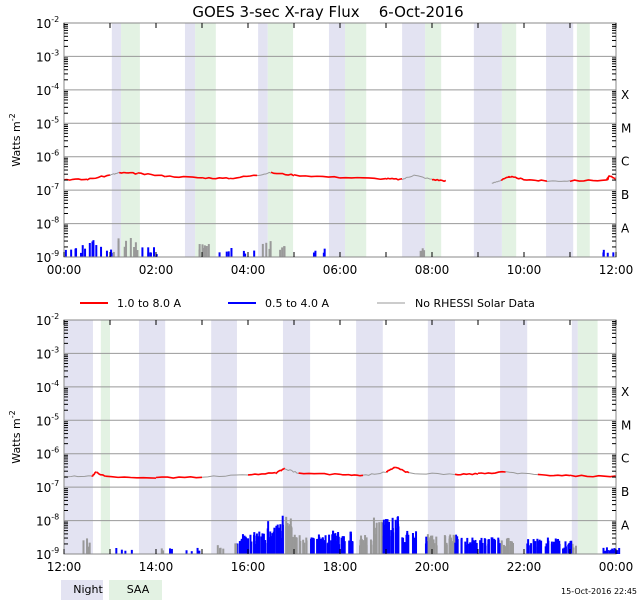  Describe the element at coordinates (432, 567) in the screenshot. I see `x-tick-label: 20:00` at that location.